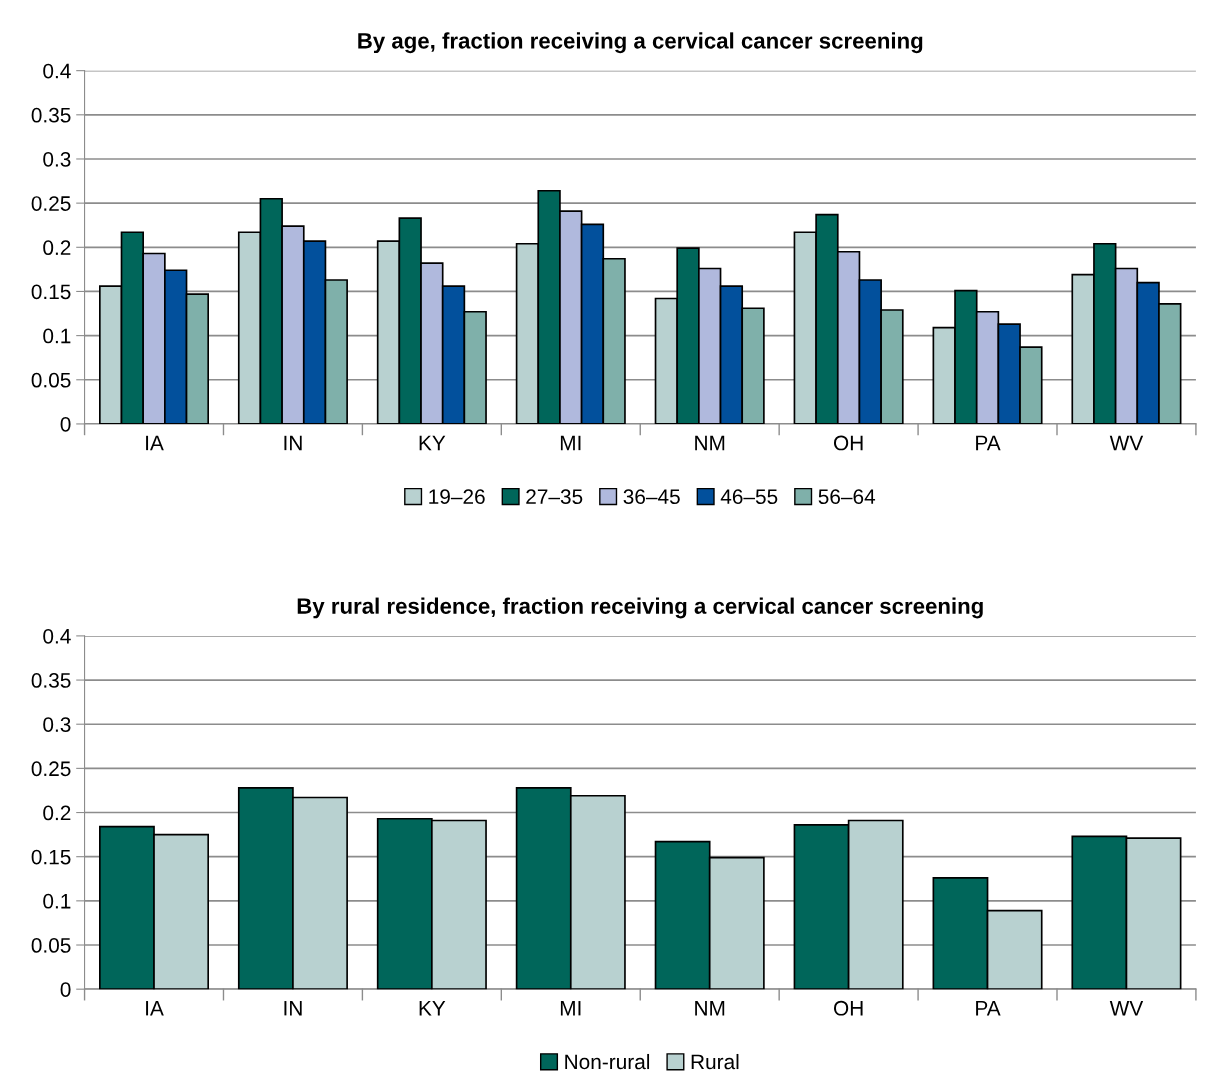 This screenshot has height=1087, width=1208. I want to click on legend-label: 46–55, so click(749, 497).